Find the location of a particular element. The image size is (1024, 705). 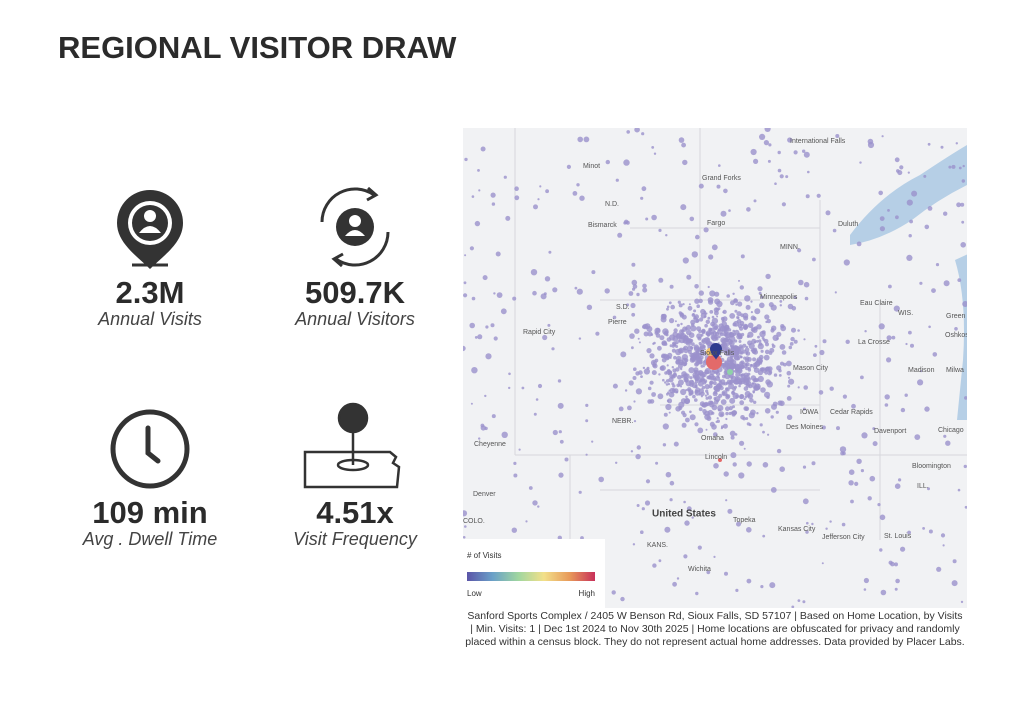

map-label: Cedar Rapids is located at coordinates (851, 412).